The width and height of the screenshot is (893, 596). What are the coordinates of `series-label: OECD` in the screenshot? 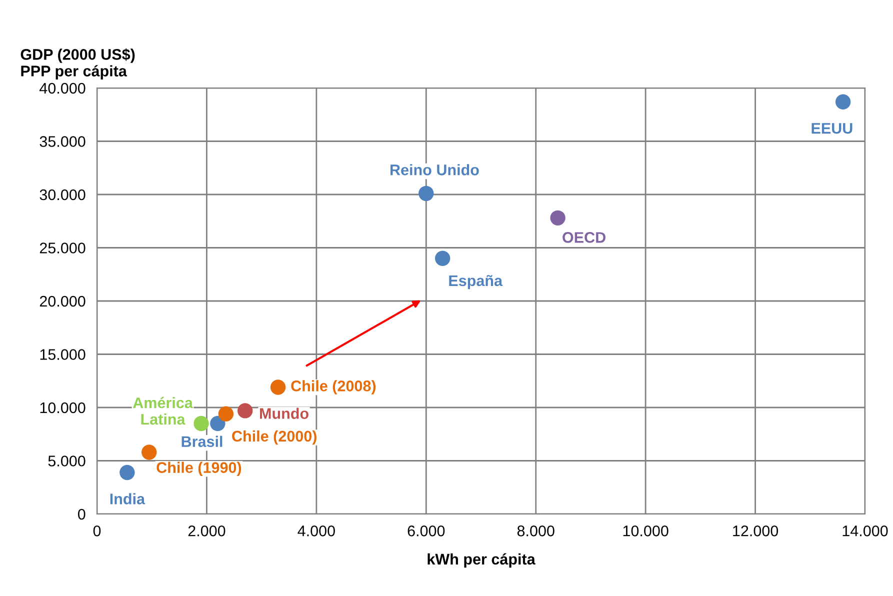 It's located at (584, 237).